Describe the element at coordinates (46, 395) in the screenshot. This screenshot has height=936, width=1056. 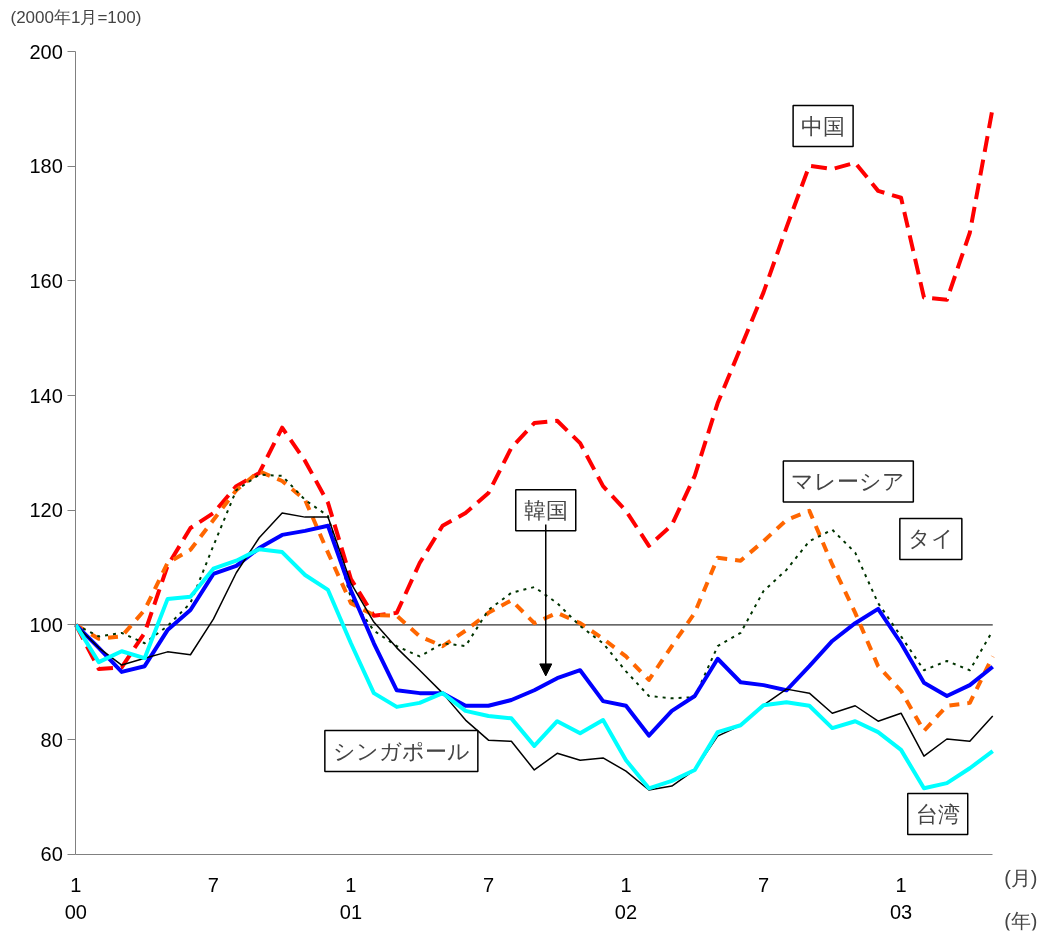
I see `y-tick-label: 140` at that location.